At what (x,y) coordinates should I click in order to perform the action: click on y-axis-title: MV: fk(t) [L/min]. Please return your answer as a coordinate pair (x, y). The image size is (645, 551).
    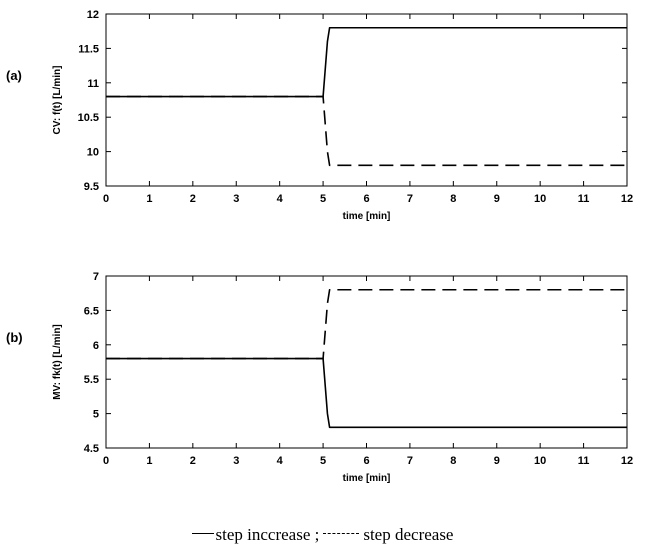
    Looking at the image, I should click on (57, 362).